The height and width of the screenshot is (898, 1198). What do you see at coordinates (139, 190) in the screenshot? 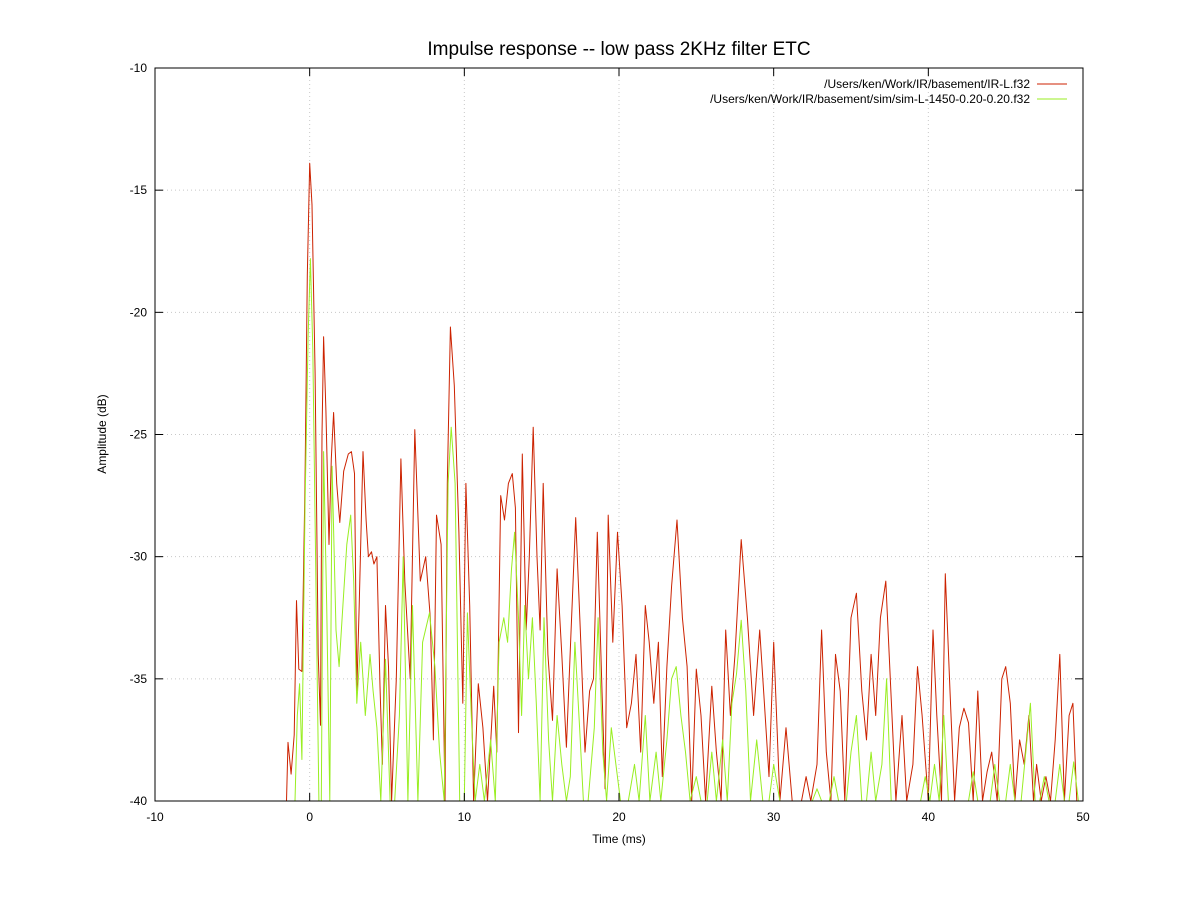
I see `y-tick-label: -15` at bounding box center [139, 190].